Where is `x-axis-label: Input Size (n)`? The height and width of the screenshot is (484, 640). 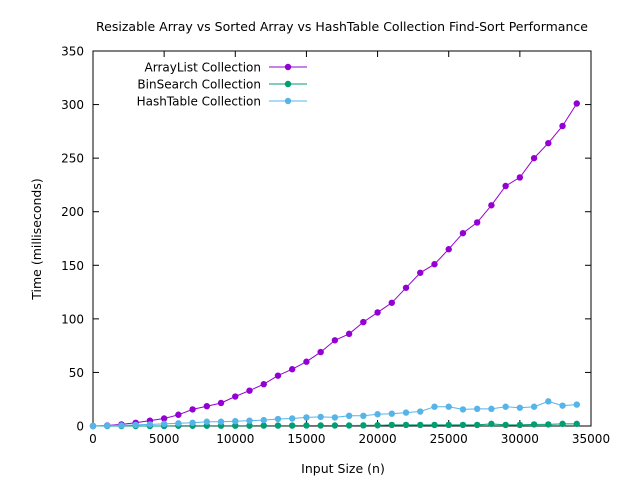
x-axis-label: Input Size (n) is located at coordinates (343, 468).